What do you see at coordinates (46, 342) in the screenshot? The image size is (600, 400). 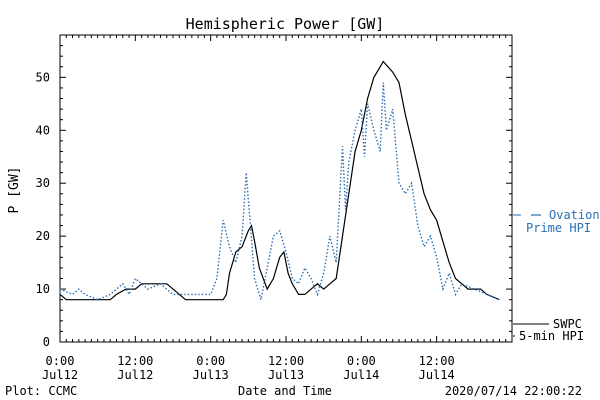 I see `y-tick-label: 0` at bounding box center [46, 342].